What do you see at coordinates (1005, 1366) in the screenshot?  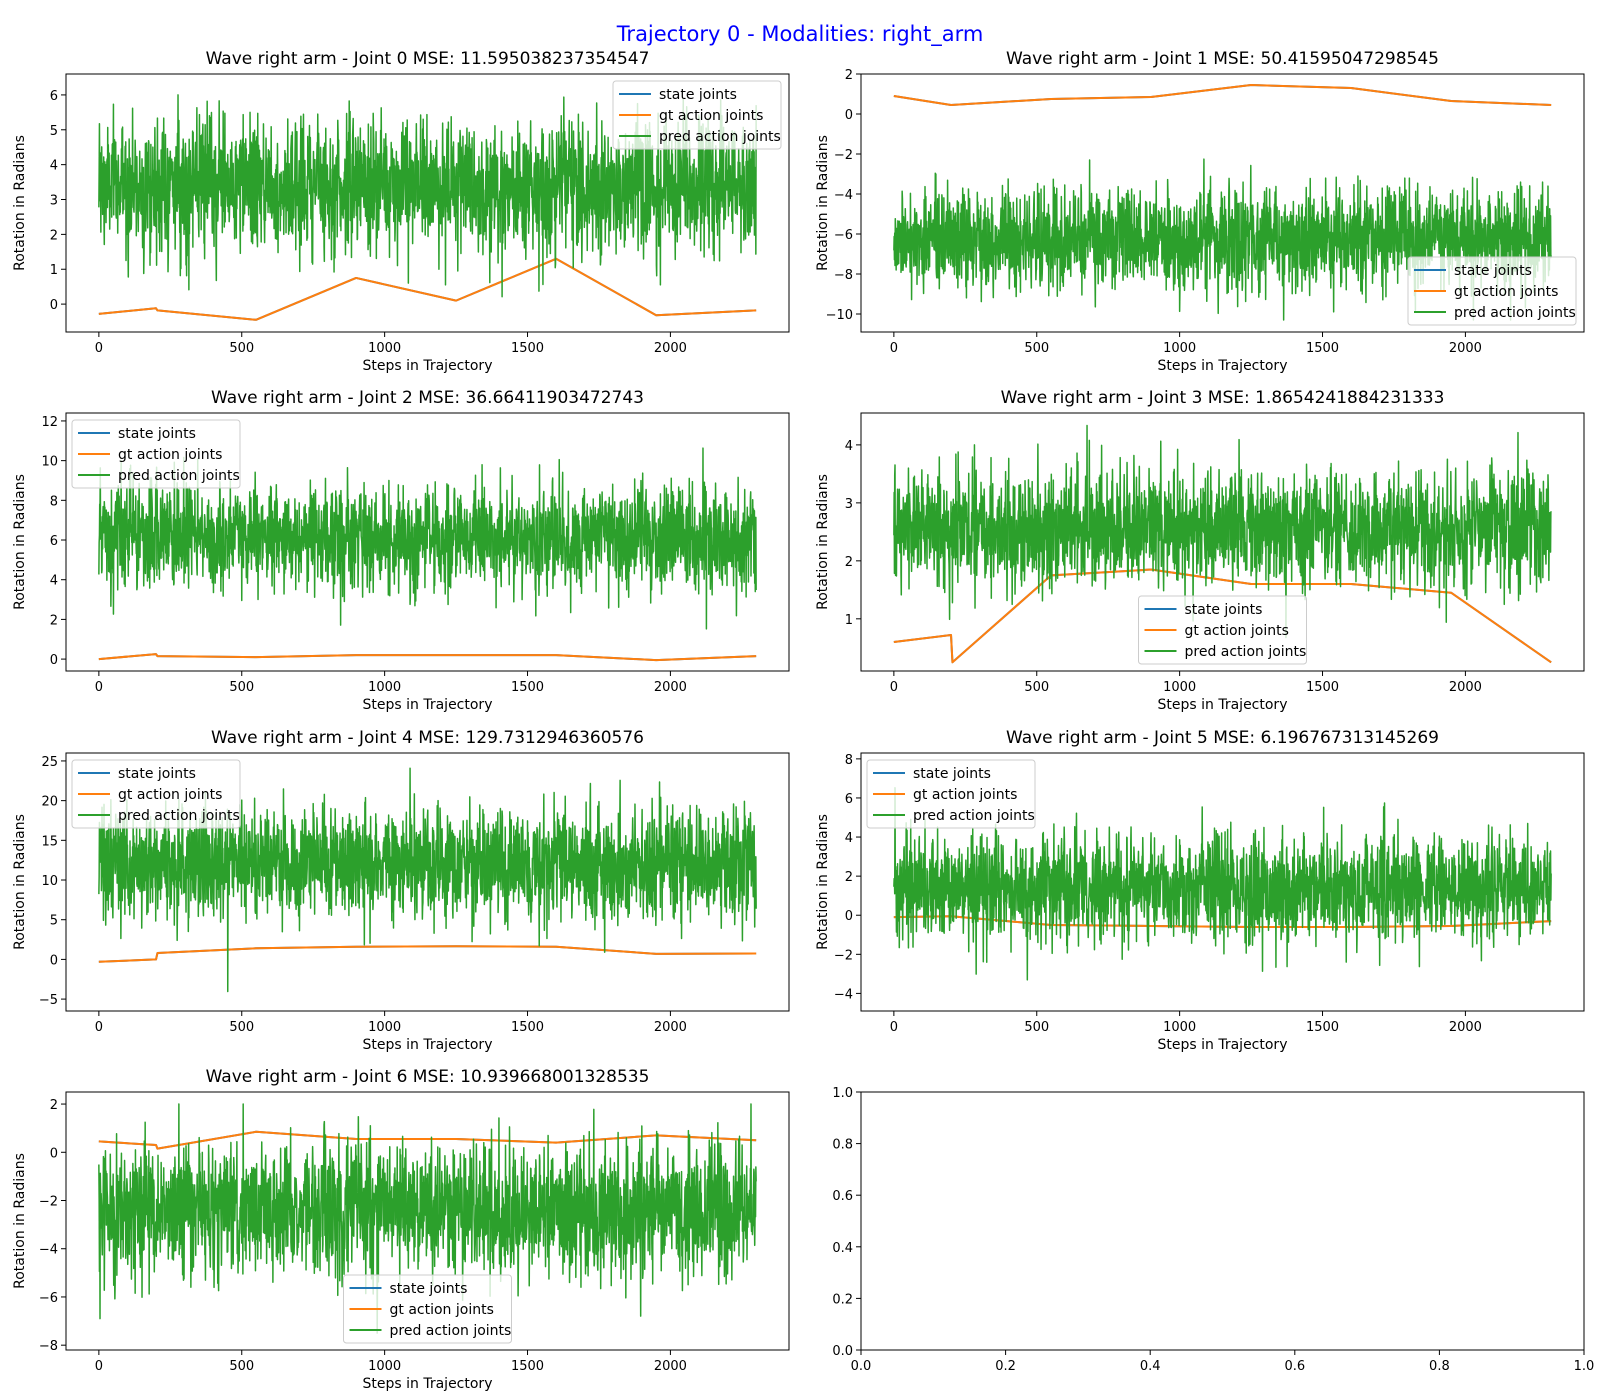 I see `x-tick-label: 0.2` at bounding box center [1005, 1366].